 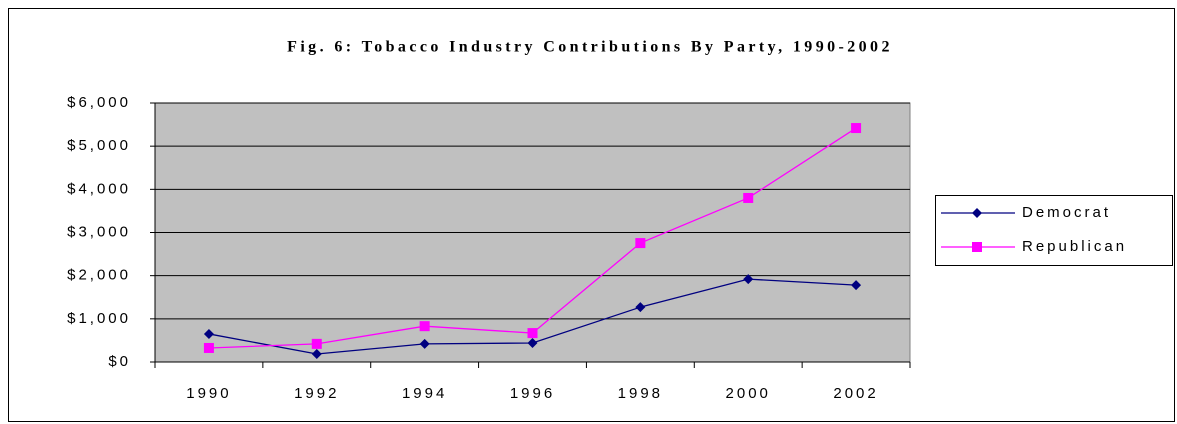 I want to click on legend-label: Republican, so click(x=1074, y=246).